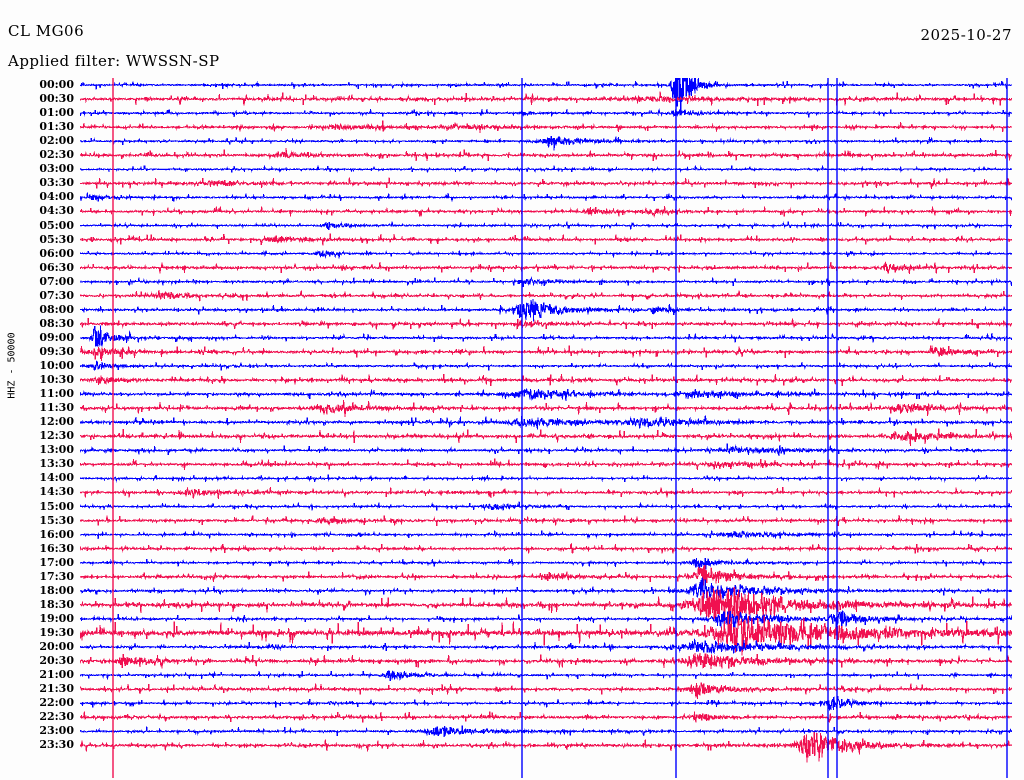 The width and height of the screenshot is (1024, 780). What do you see at coordinates (56, 197) in the screenshot?
I see `time-tick-0400: 04:00` at bounding box center [56, 197].